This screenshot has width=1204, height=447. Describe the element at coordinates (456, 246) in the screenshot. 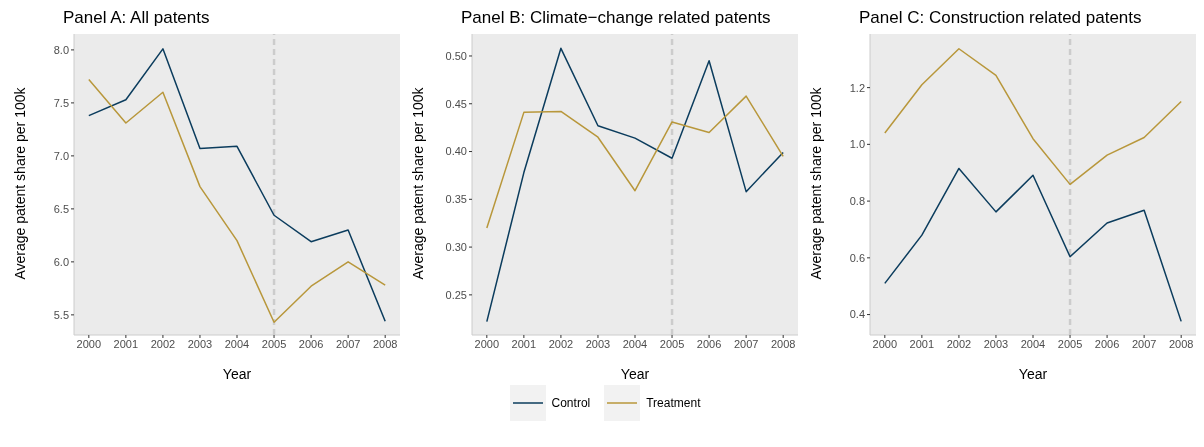

I see `y-tick-label: 0.30` at that location.